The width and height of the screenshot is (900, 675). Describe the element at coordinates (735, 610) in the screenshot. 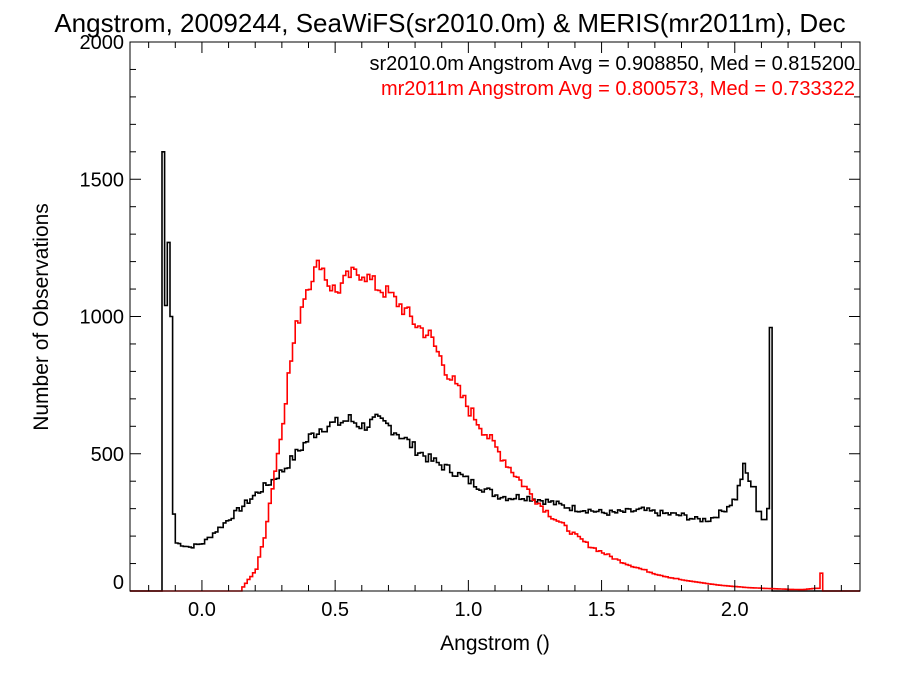

I see `x-tick-label: 2.0` at that location.